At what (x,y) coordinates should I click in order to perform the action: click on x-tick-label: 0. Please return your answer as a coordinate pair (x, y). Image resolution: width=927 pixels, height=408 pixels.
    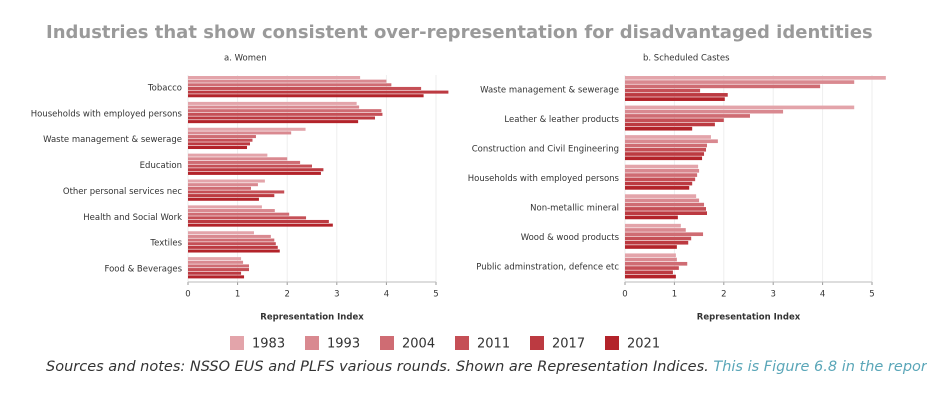
    Looking at the image, I should click on (624, 295).